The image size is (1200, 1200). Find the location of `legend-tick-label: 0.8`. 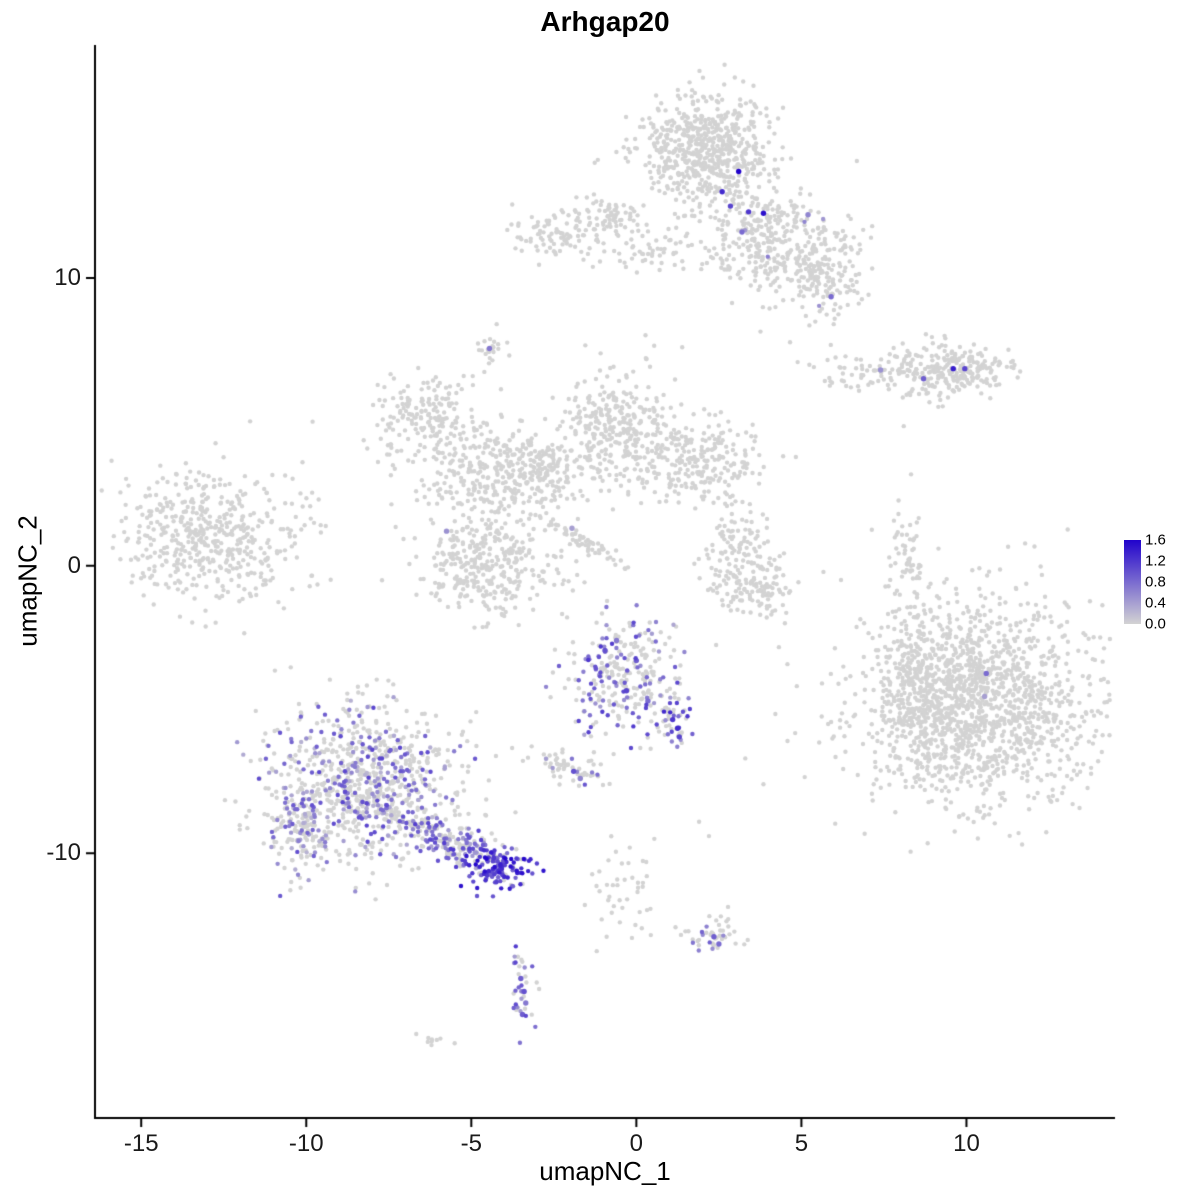

legend-tick-label: 0.8 is located at coordinates (1155, 582).